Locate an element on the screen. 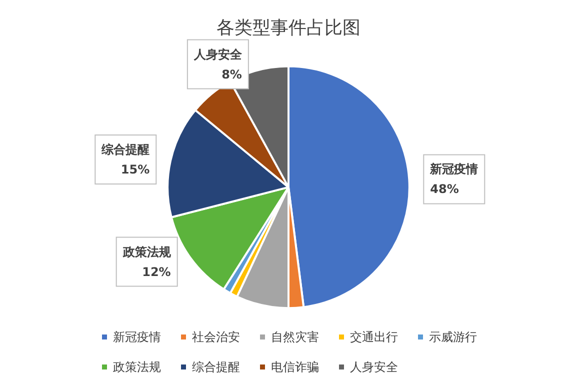 The height and width of the screenshot is (390, 577). legend-label: 自然灾害 is located at coordinates (295, 337).